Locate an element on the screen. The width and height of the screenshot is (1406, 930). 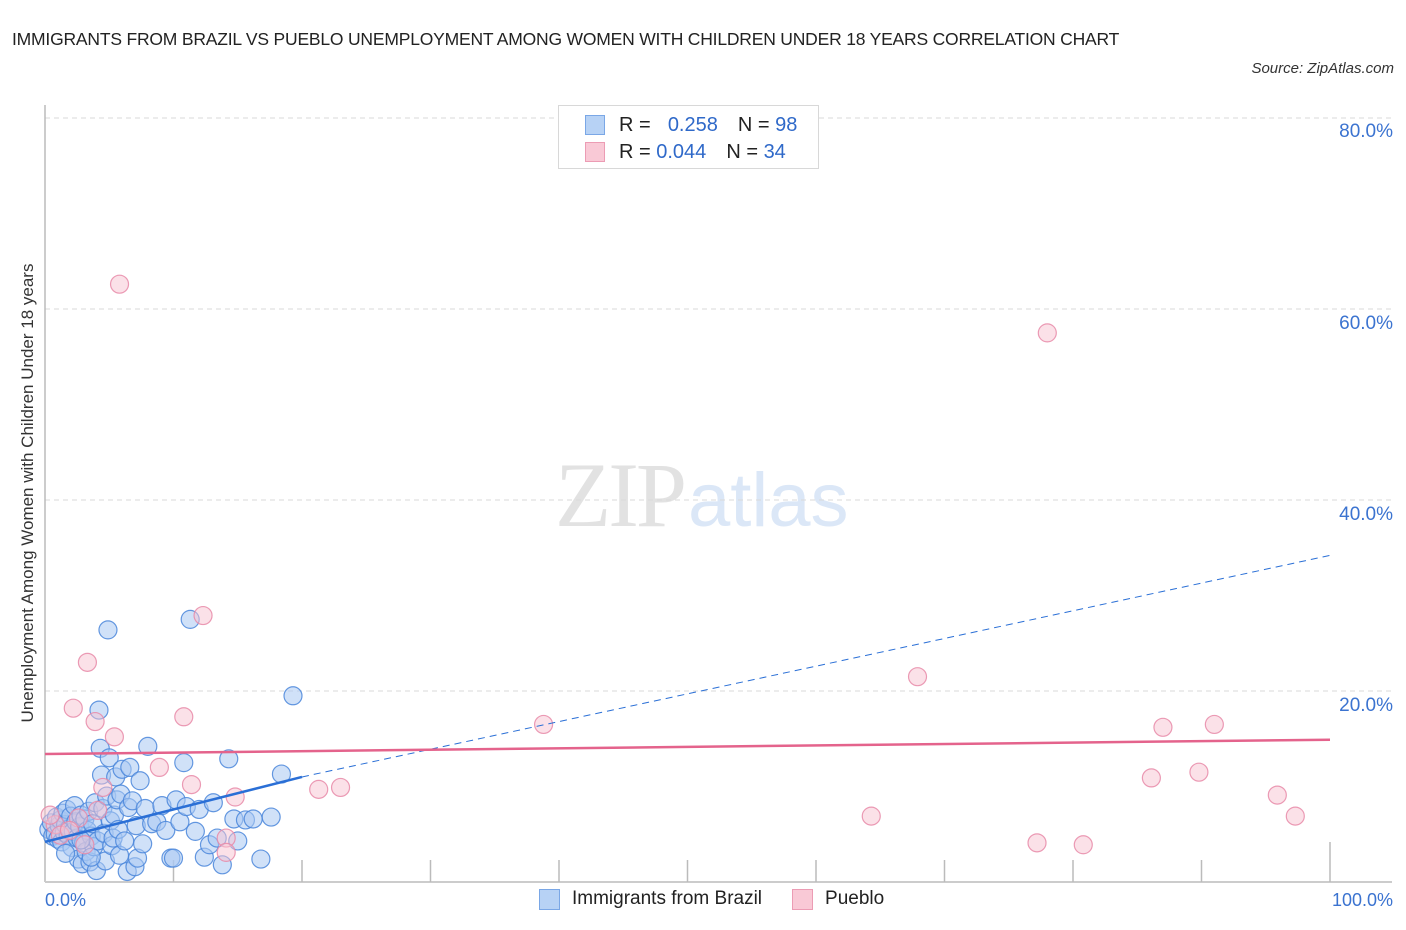
x-tick-100: 100.0% is located at coordinates (1362, 900).